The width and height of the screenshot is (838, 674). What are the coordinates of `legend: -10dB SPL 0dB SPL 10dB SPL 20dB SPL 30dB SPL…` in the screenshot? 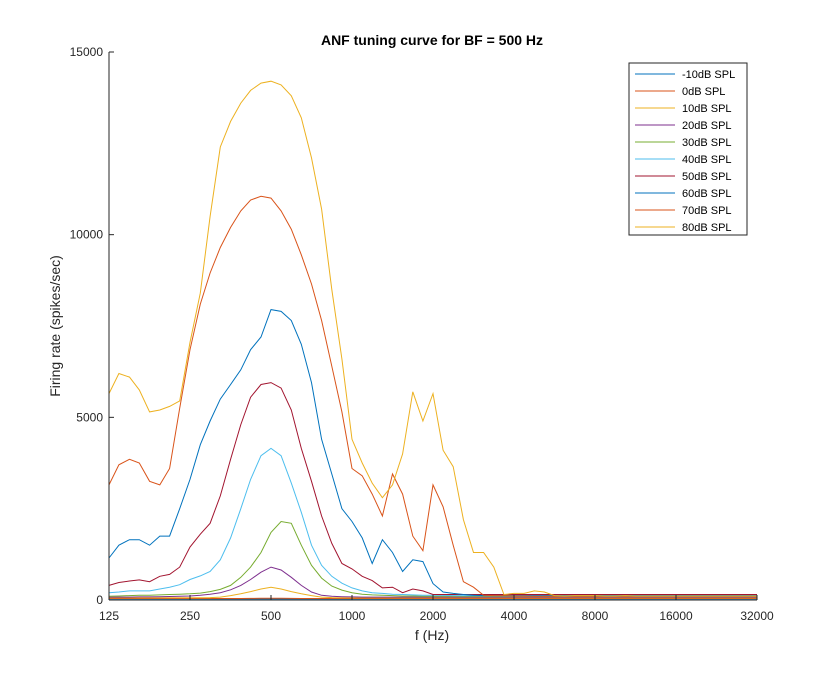 It's located at (688, 149).